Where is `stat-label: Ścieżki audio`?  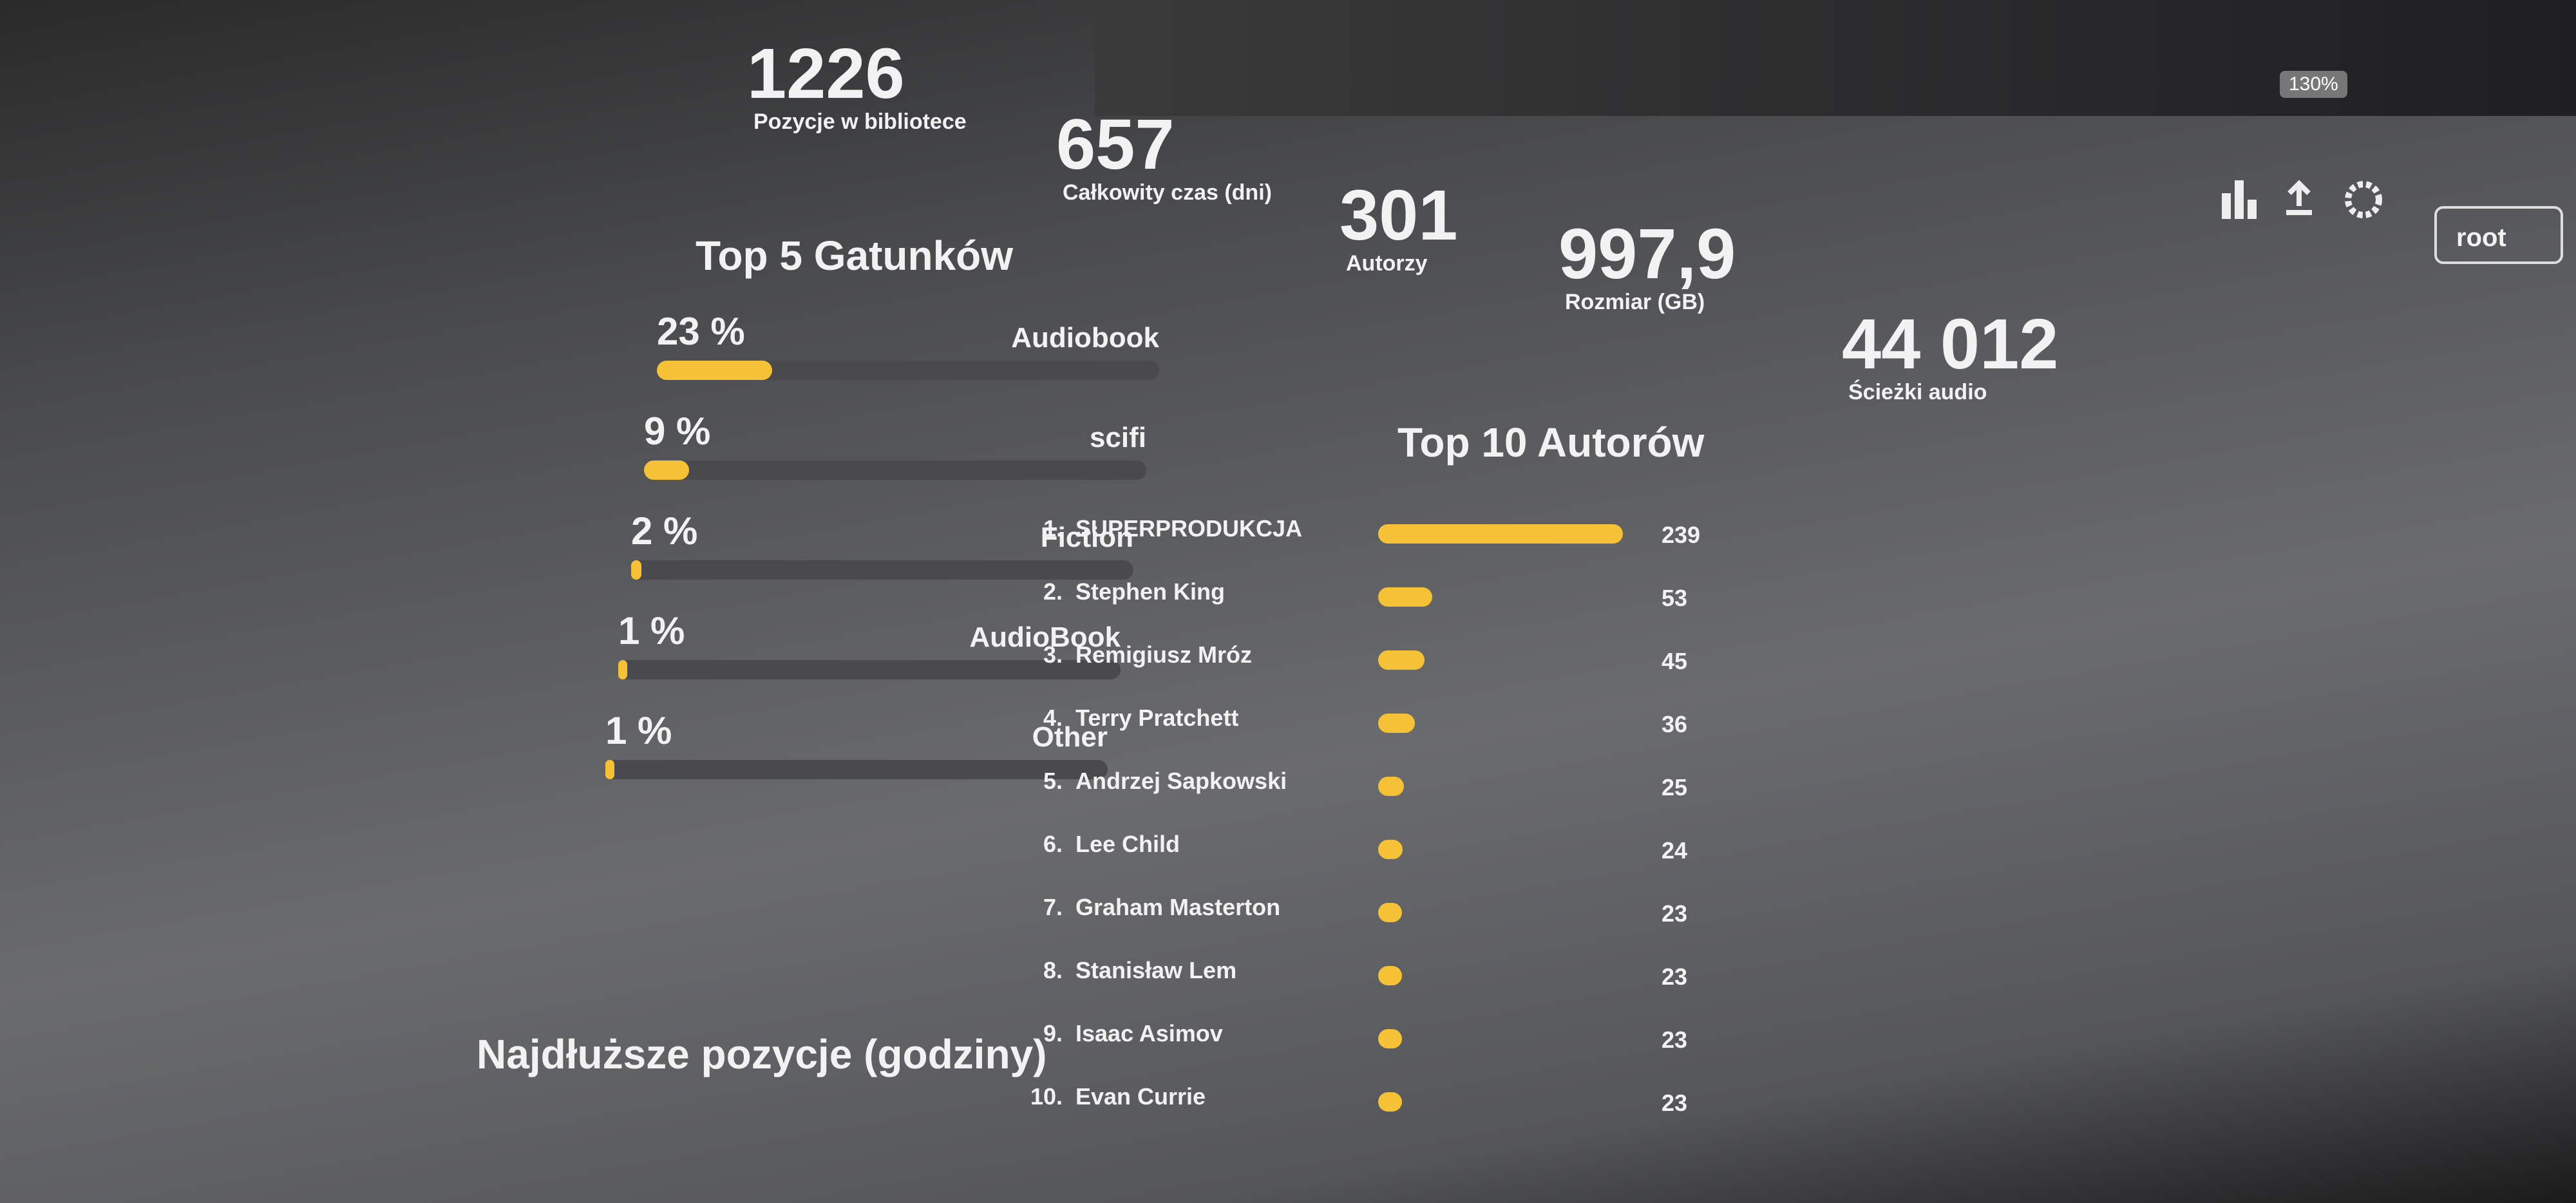 stat-label: Ścieżki audio is located at coordinates (1917, 392).